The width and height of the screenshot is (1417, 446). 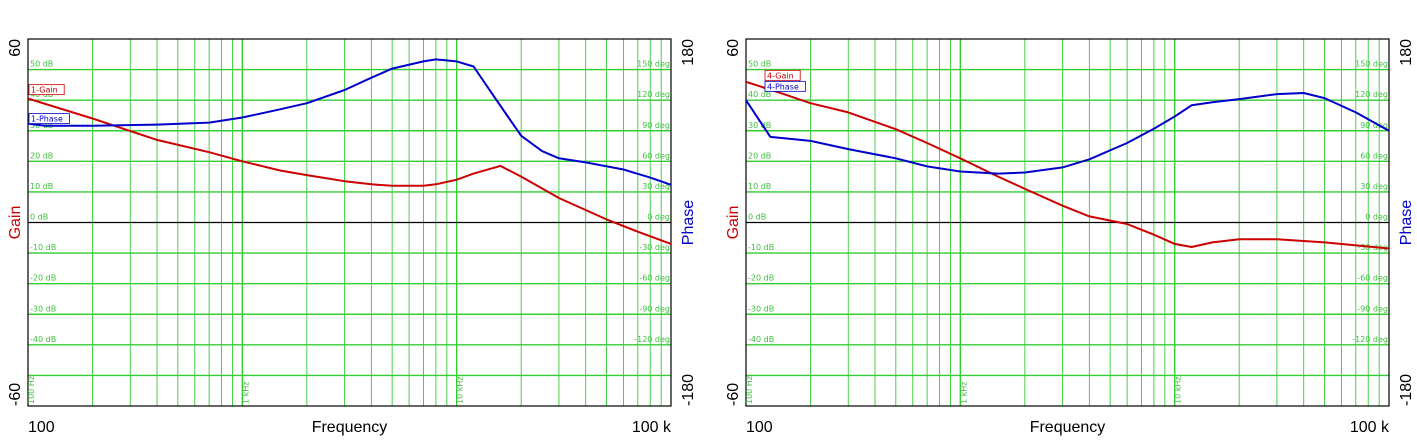 What do you see at coordinates (654, 247) in the screenshot?
I see `phase-grid-label: -30 deg` at bounding box center [654, 247].